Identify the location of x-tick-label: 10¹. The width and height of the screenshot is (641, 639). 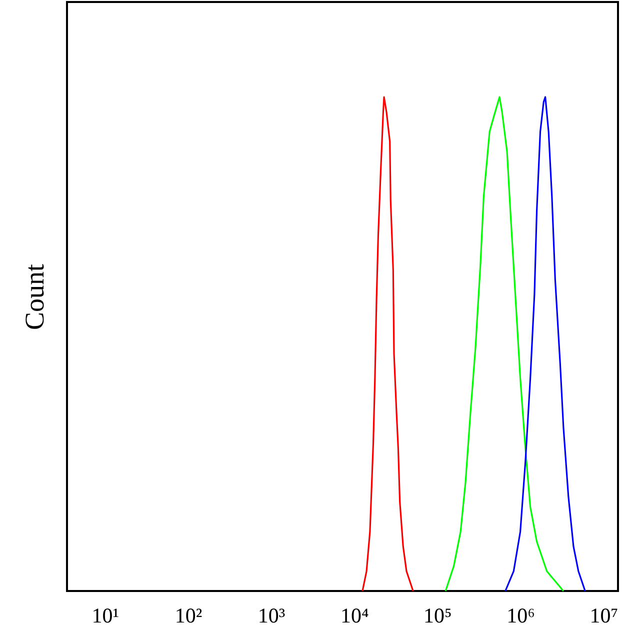
(106, 616).